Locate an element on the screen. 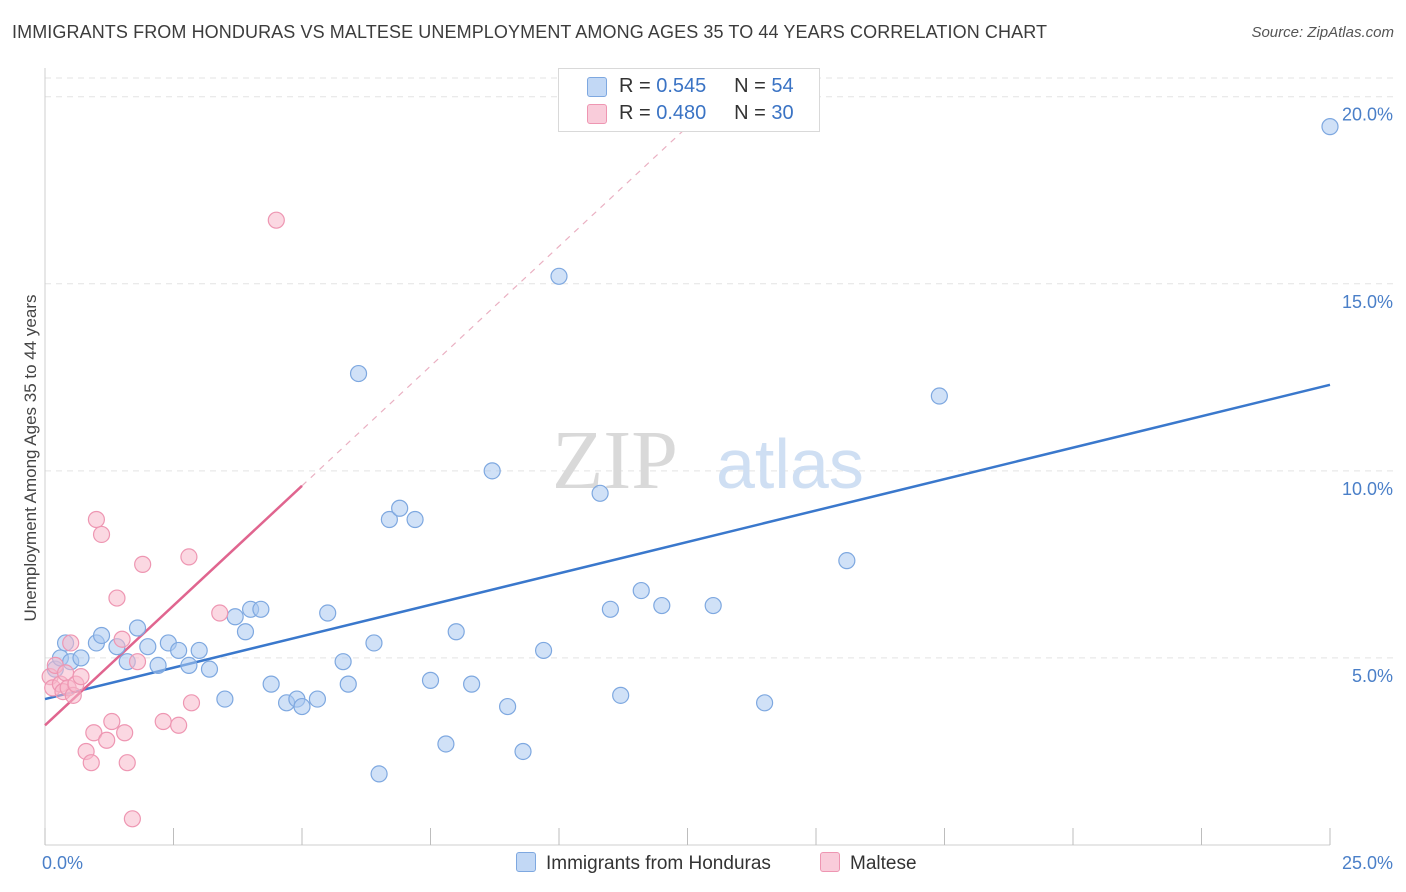 The width and height of the screenshot is (1406, 892). bottom-swatch-blue is located at coordinates (526, 862).